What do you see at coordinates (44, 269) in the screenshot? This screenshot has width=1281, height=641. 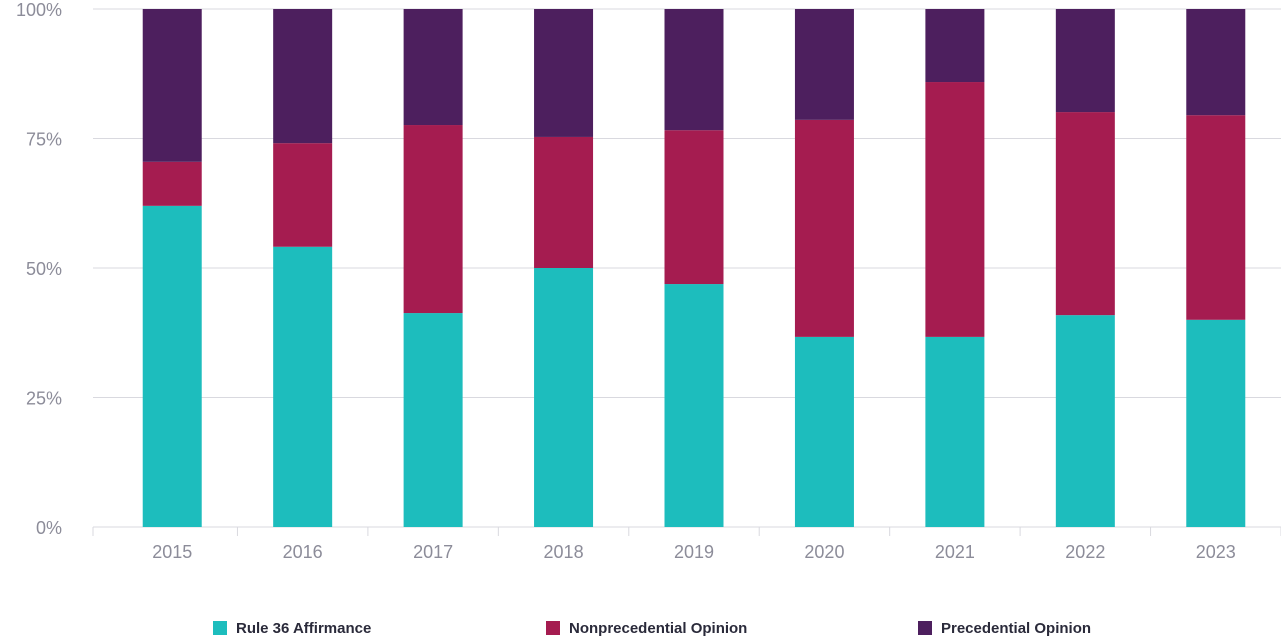 I see `y-tick-label: 50%` at bounding box center [44, 269].